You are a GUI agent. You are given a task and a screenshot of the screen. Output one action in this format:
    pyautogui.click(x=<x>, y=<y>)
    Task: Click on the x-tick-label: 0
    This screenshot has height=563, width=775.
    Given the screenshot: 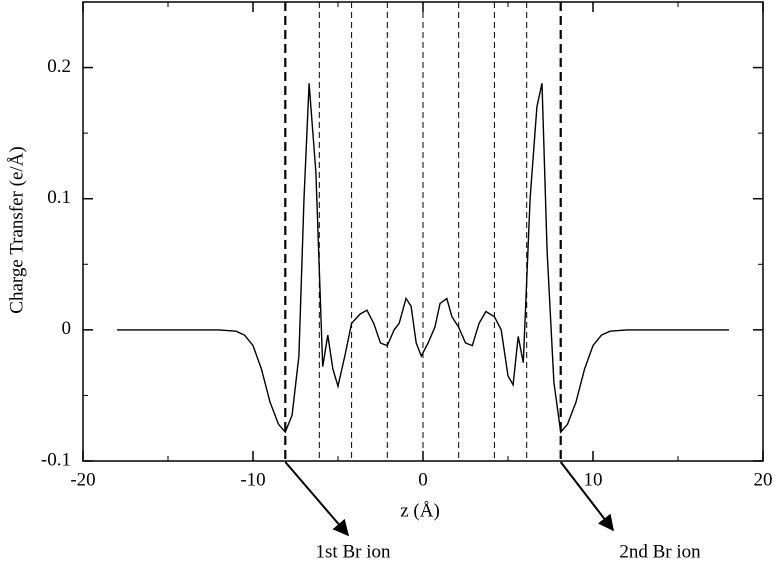 What is the action you would take?
    pyautogui.click(x=423, y=479)
    